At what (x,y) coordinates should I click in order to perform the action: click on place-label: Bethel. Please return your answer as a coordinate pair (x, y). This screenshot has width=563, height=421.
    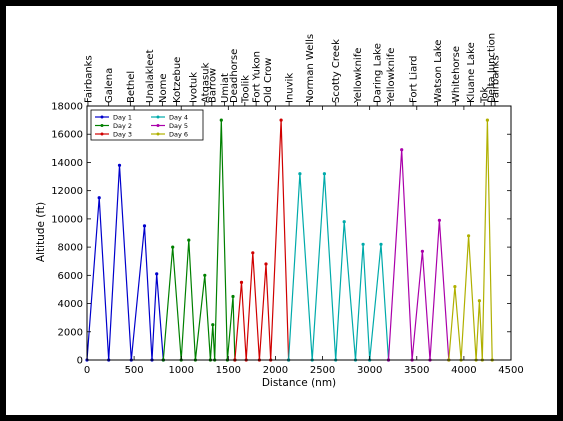
    Looking at the image, I should click on (131, 87).